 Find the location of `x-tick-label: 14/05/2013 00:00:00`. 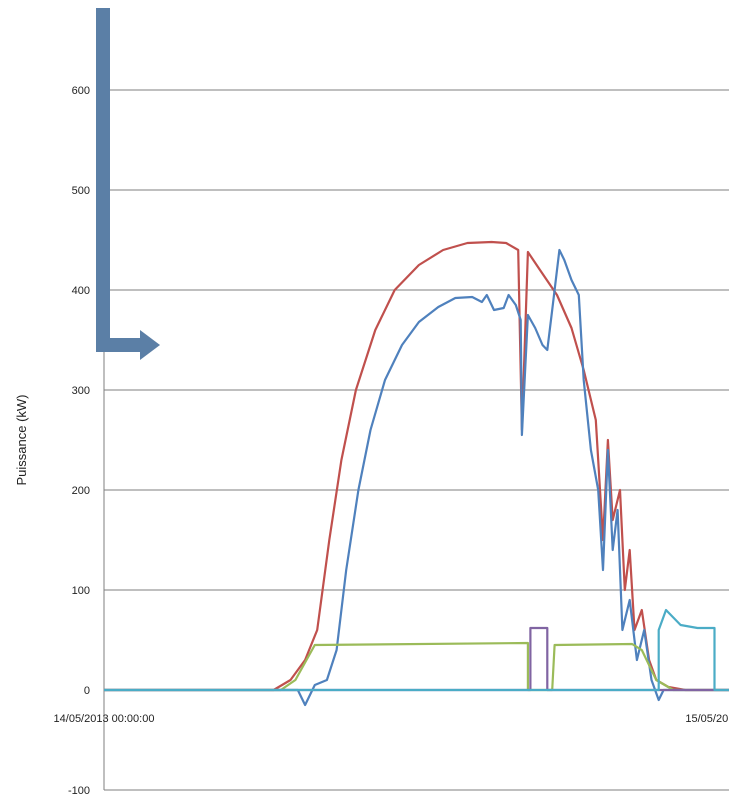

x-tick-label: 14/05/2013 00:00:00 is located at coordinates (104, 719).